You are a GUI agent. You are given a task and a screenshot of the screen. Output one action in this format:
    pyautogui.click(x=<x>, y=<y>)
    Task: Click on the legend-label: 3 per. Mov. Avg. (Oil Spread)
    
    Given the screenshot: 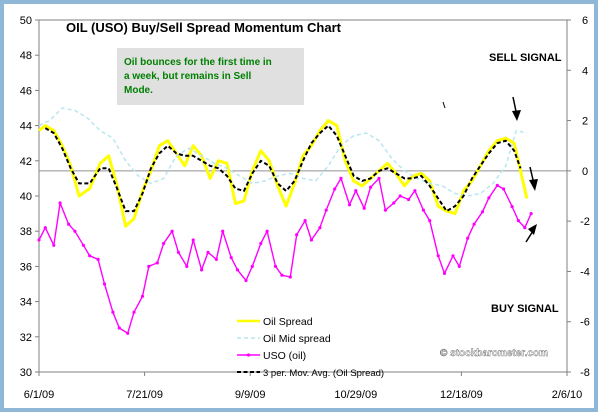 What is the action you would take?
    pyautogui.click(x=323, y=373)
    